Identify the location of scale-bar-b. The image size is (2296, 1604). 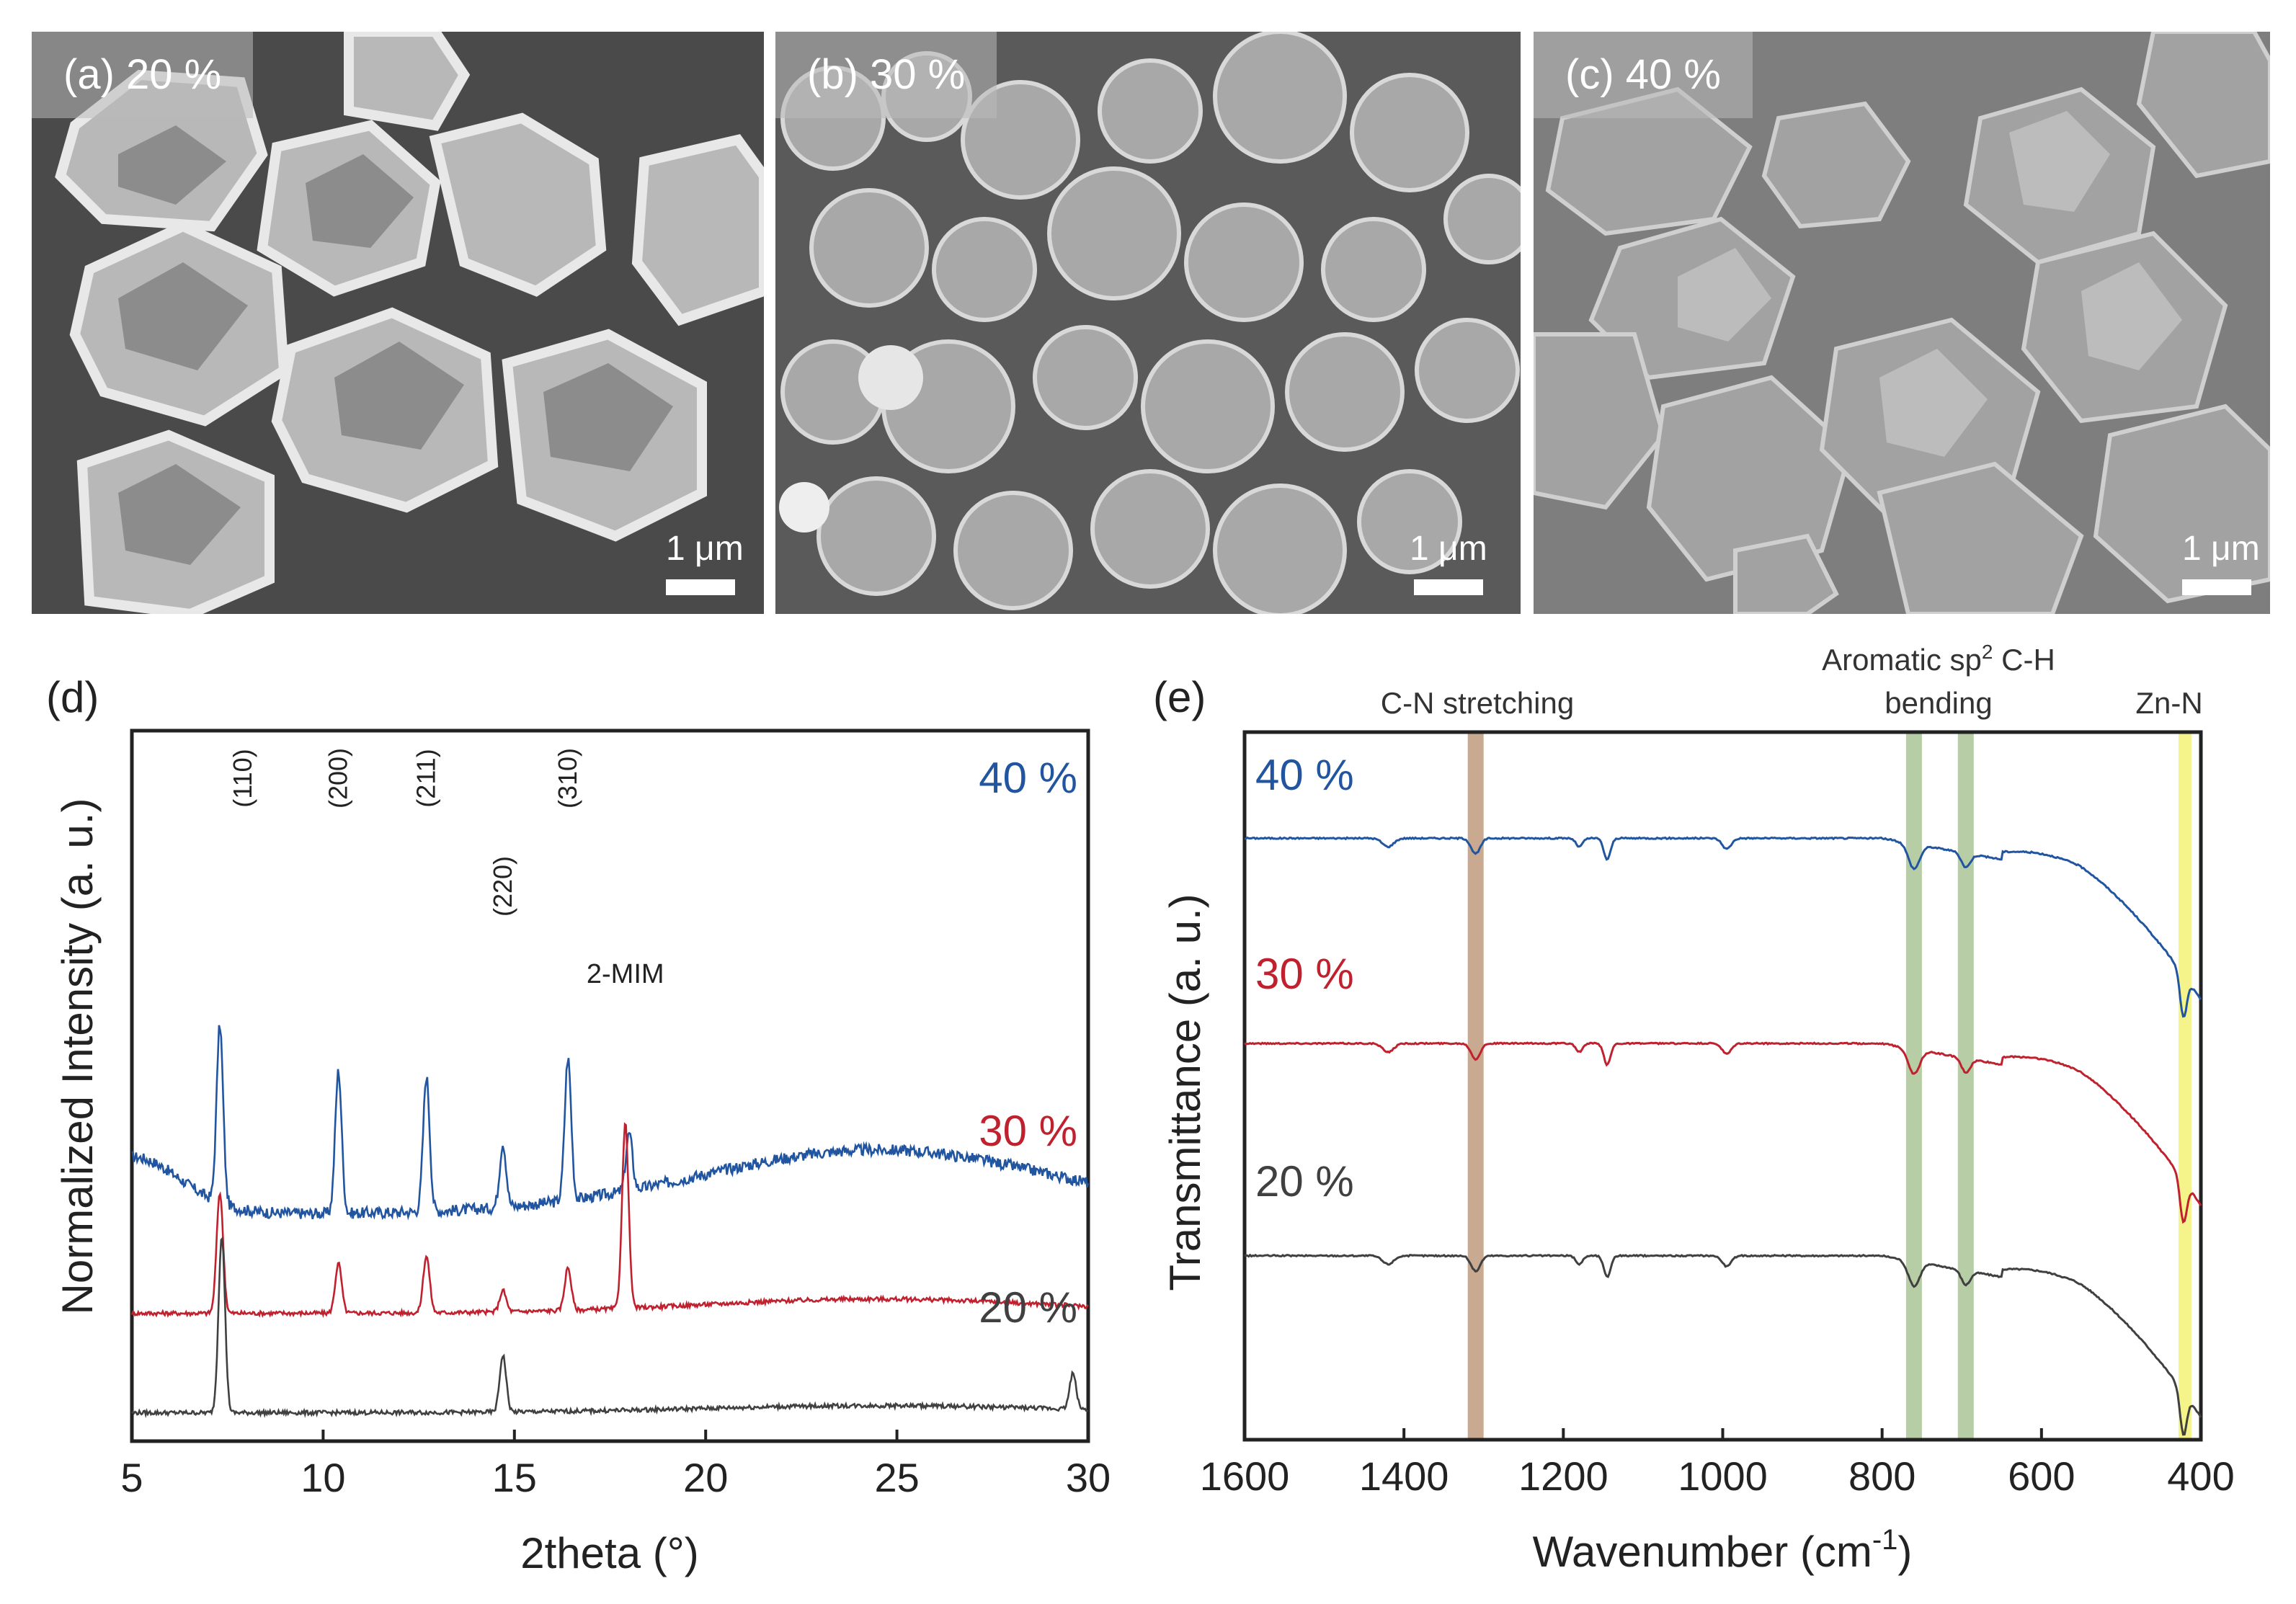
(1448, 587).